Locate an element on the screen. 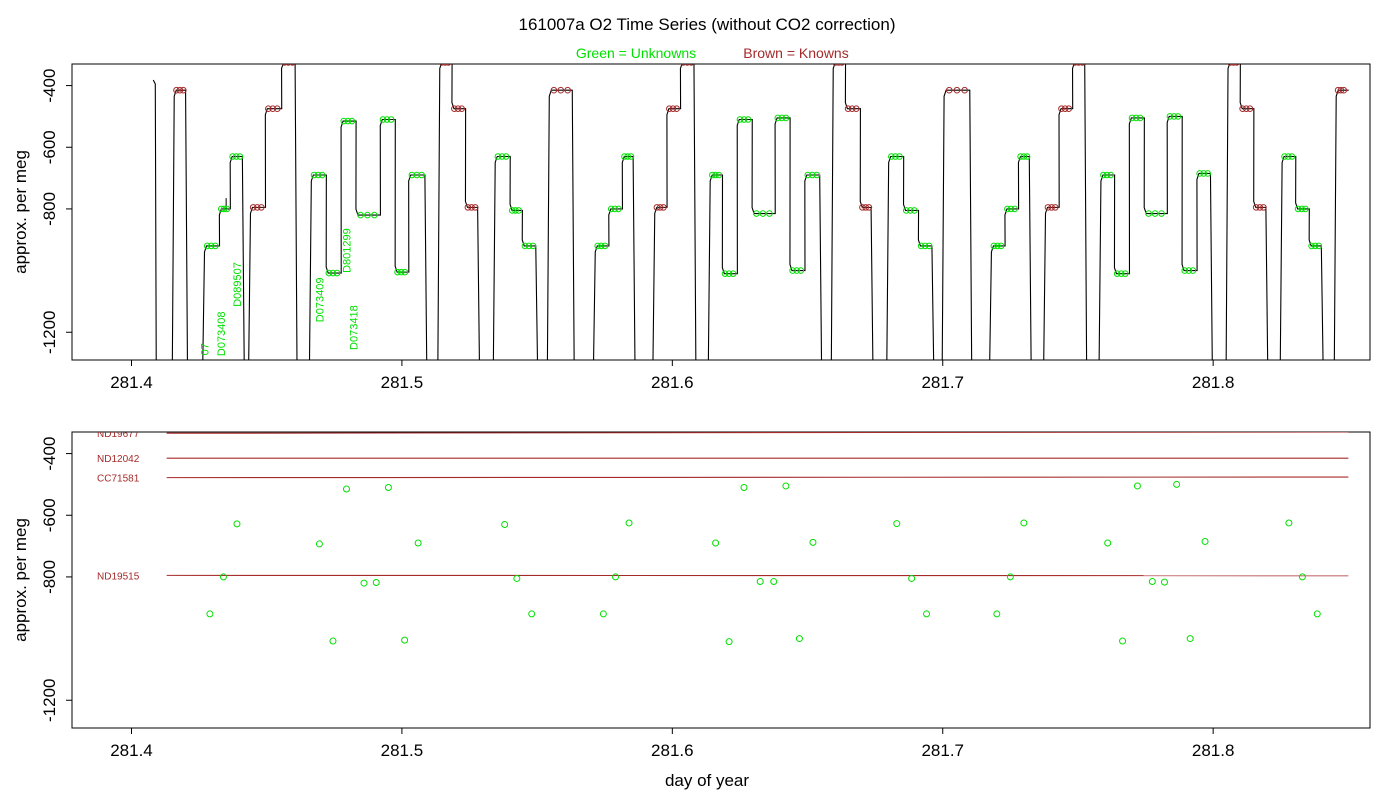 Image resolution: width=1400 pixels, height=805 pixels. top-y-tick-label: -1200 is located at coordinates (49, 332).